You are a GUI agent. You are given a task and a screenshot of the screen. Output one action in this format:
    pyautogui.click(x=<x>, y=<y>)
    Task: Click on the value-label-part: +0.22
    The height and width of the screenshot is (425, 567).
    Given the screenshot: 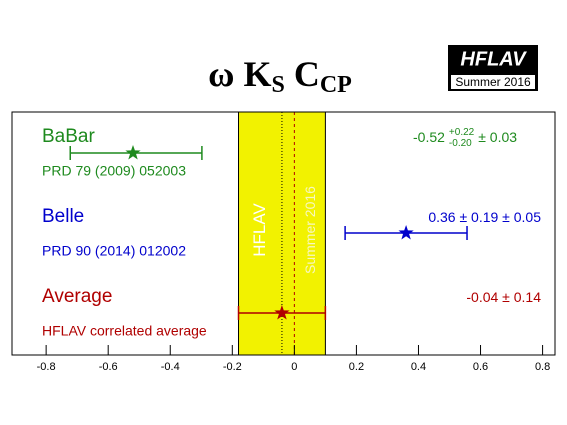 What is the action you would take?
    pyautogui.click(x=462, y=132)
    